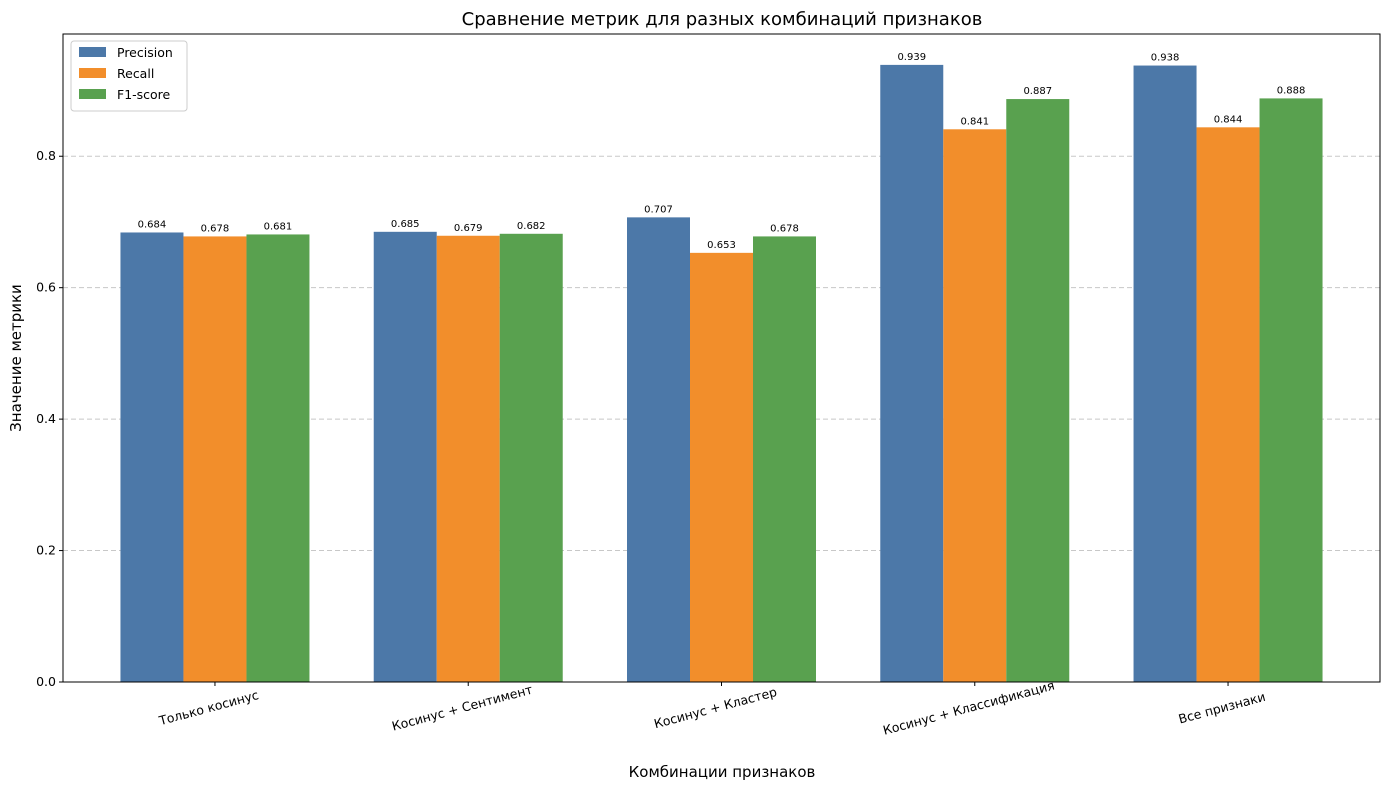  Describe the element at coordinates (721, 245) in the screenshot. I see `bar-value-label: 0.653` at that location.